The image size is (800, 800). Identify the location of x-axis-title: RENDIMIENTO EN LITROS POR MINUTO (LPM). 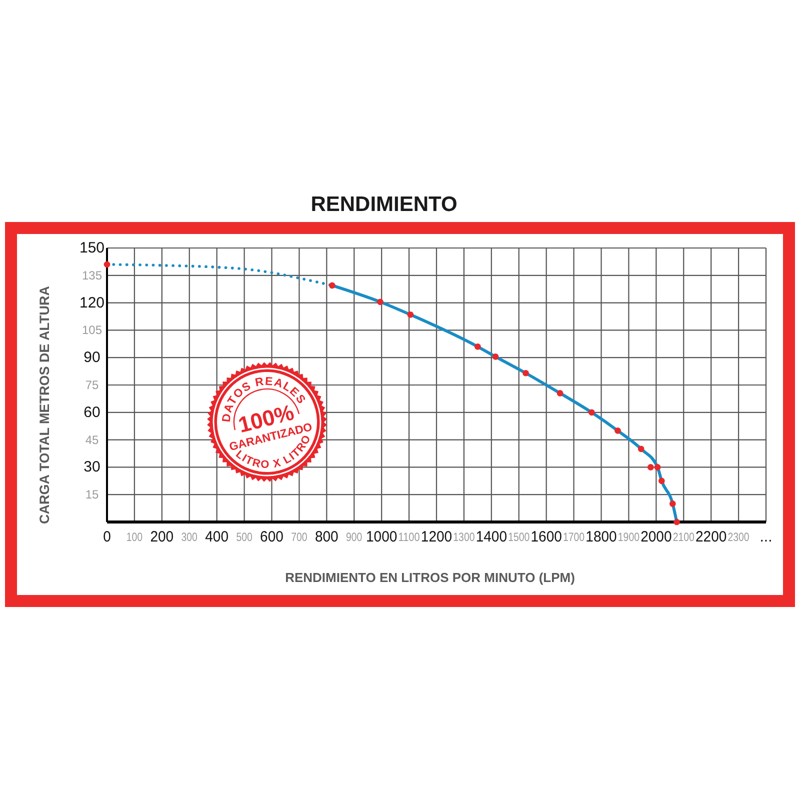
(430, 577).